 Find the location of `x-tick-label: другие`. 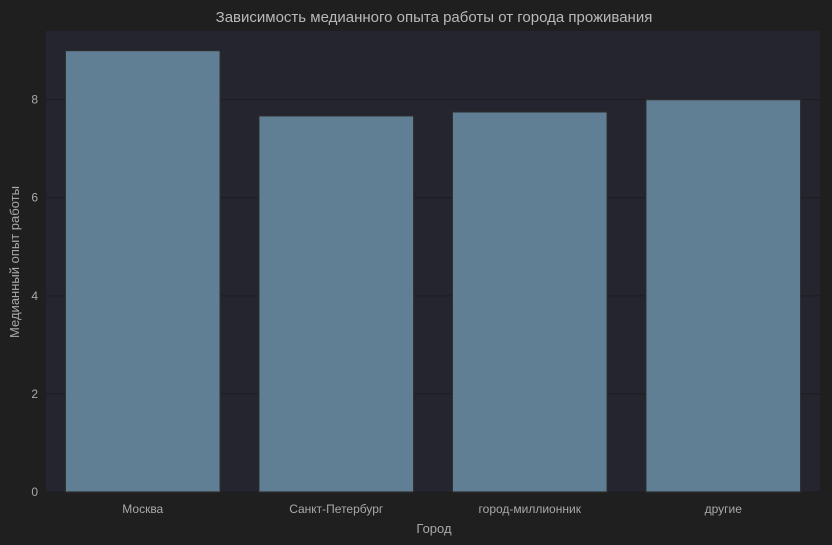

x-tick-label: другие is located at coordinates (724, 509).